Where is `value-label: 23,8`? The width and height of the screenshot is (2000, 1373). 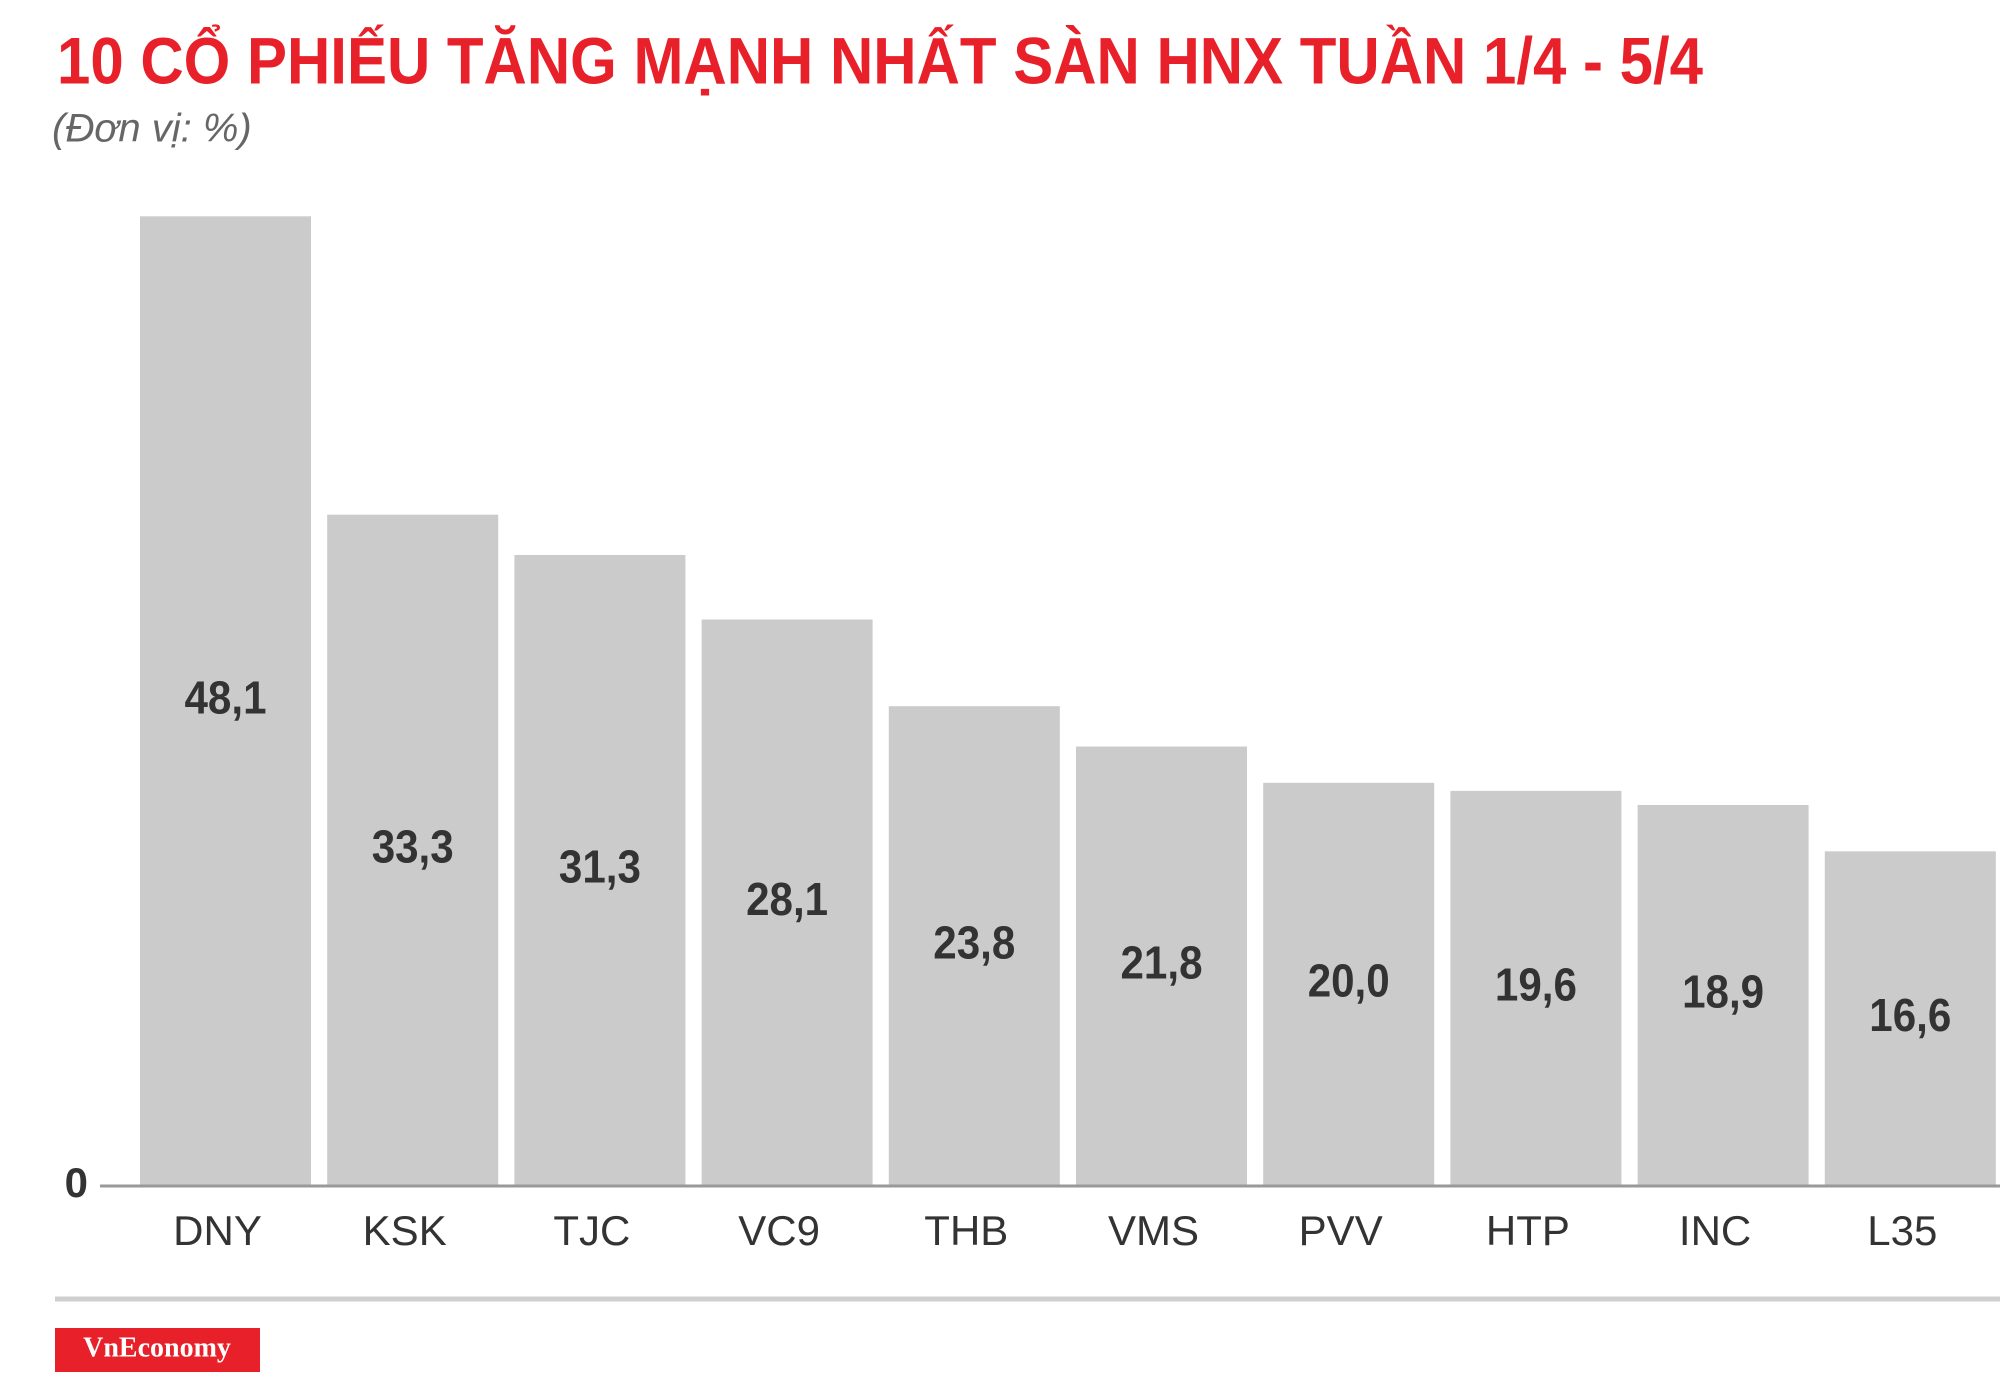 value-label: 23,8 is located at coordinates (974, 942).